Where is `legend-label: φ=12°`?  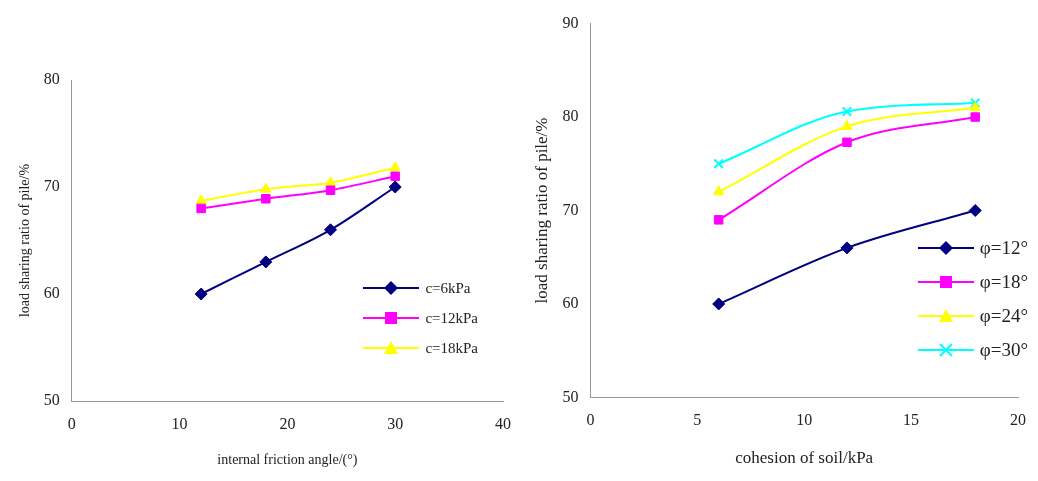 legend-label: φ=12° is located at coordinates (1003, 248).